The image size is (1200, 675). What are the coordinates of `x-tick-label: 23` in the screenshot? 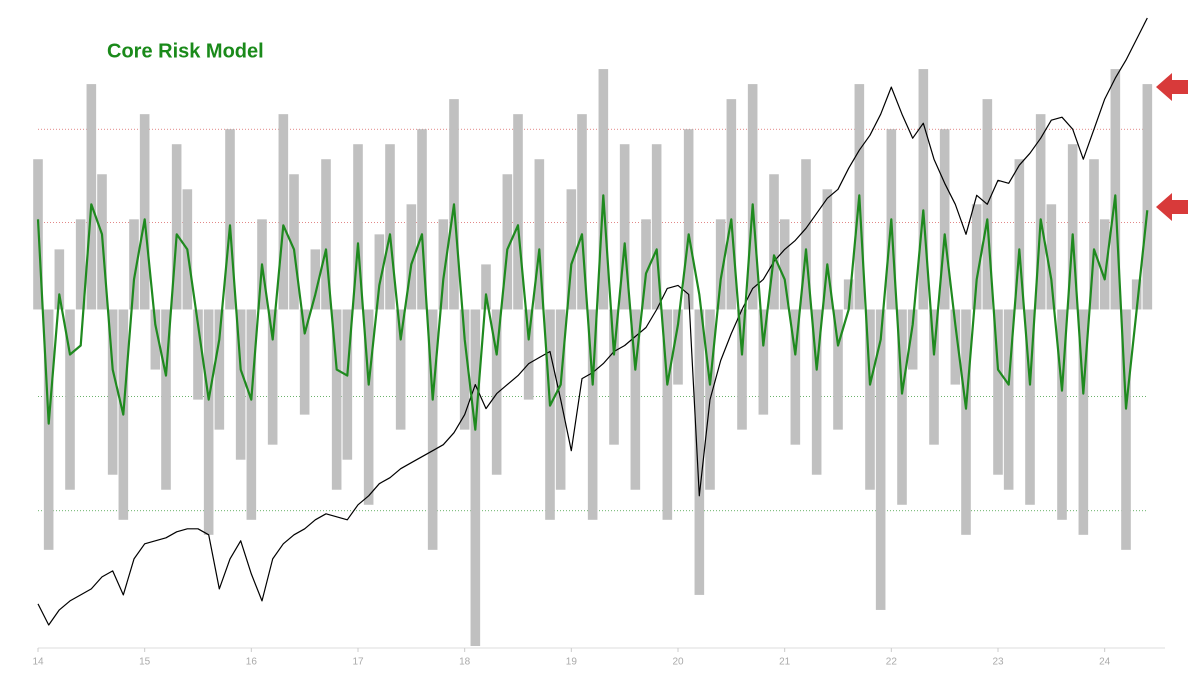 It's located at (998, 662).